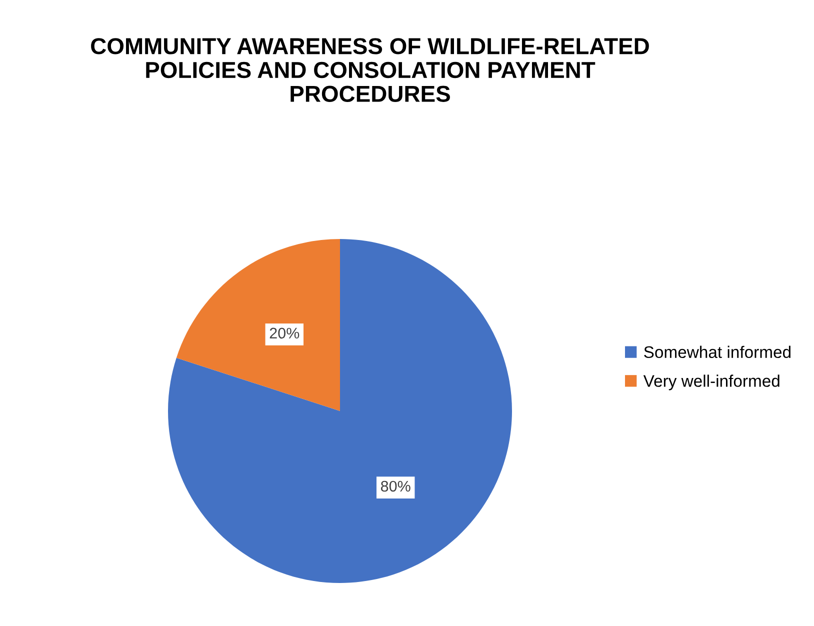  I want to click on chart-title: COMMUNITY AWARENESS OF WILDLIFE-RELATED POLICIES AND CONSOLATION PAYMENT PROCEDURES, so click(370, 70).